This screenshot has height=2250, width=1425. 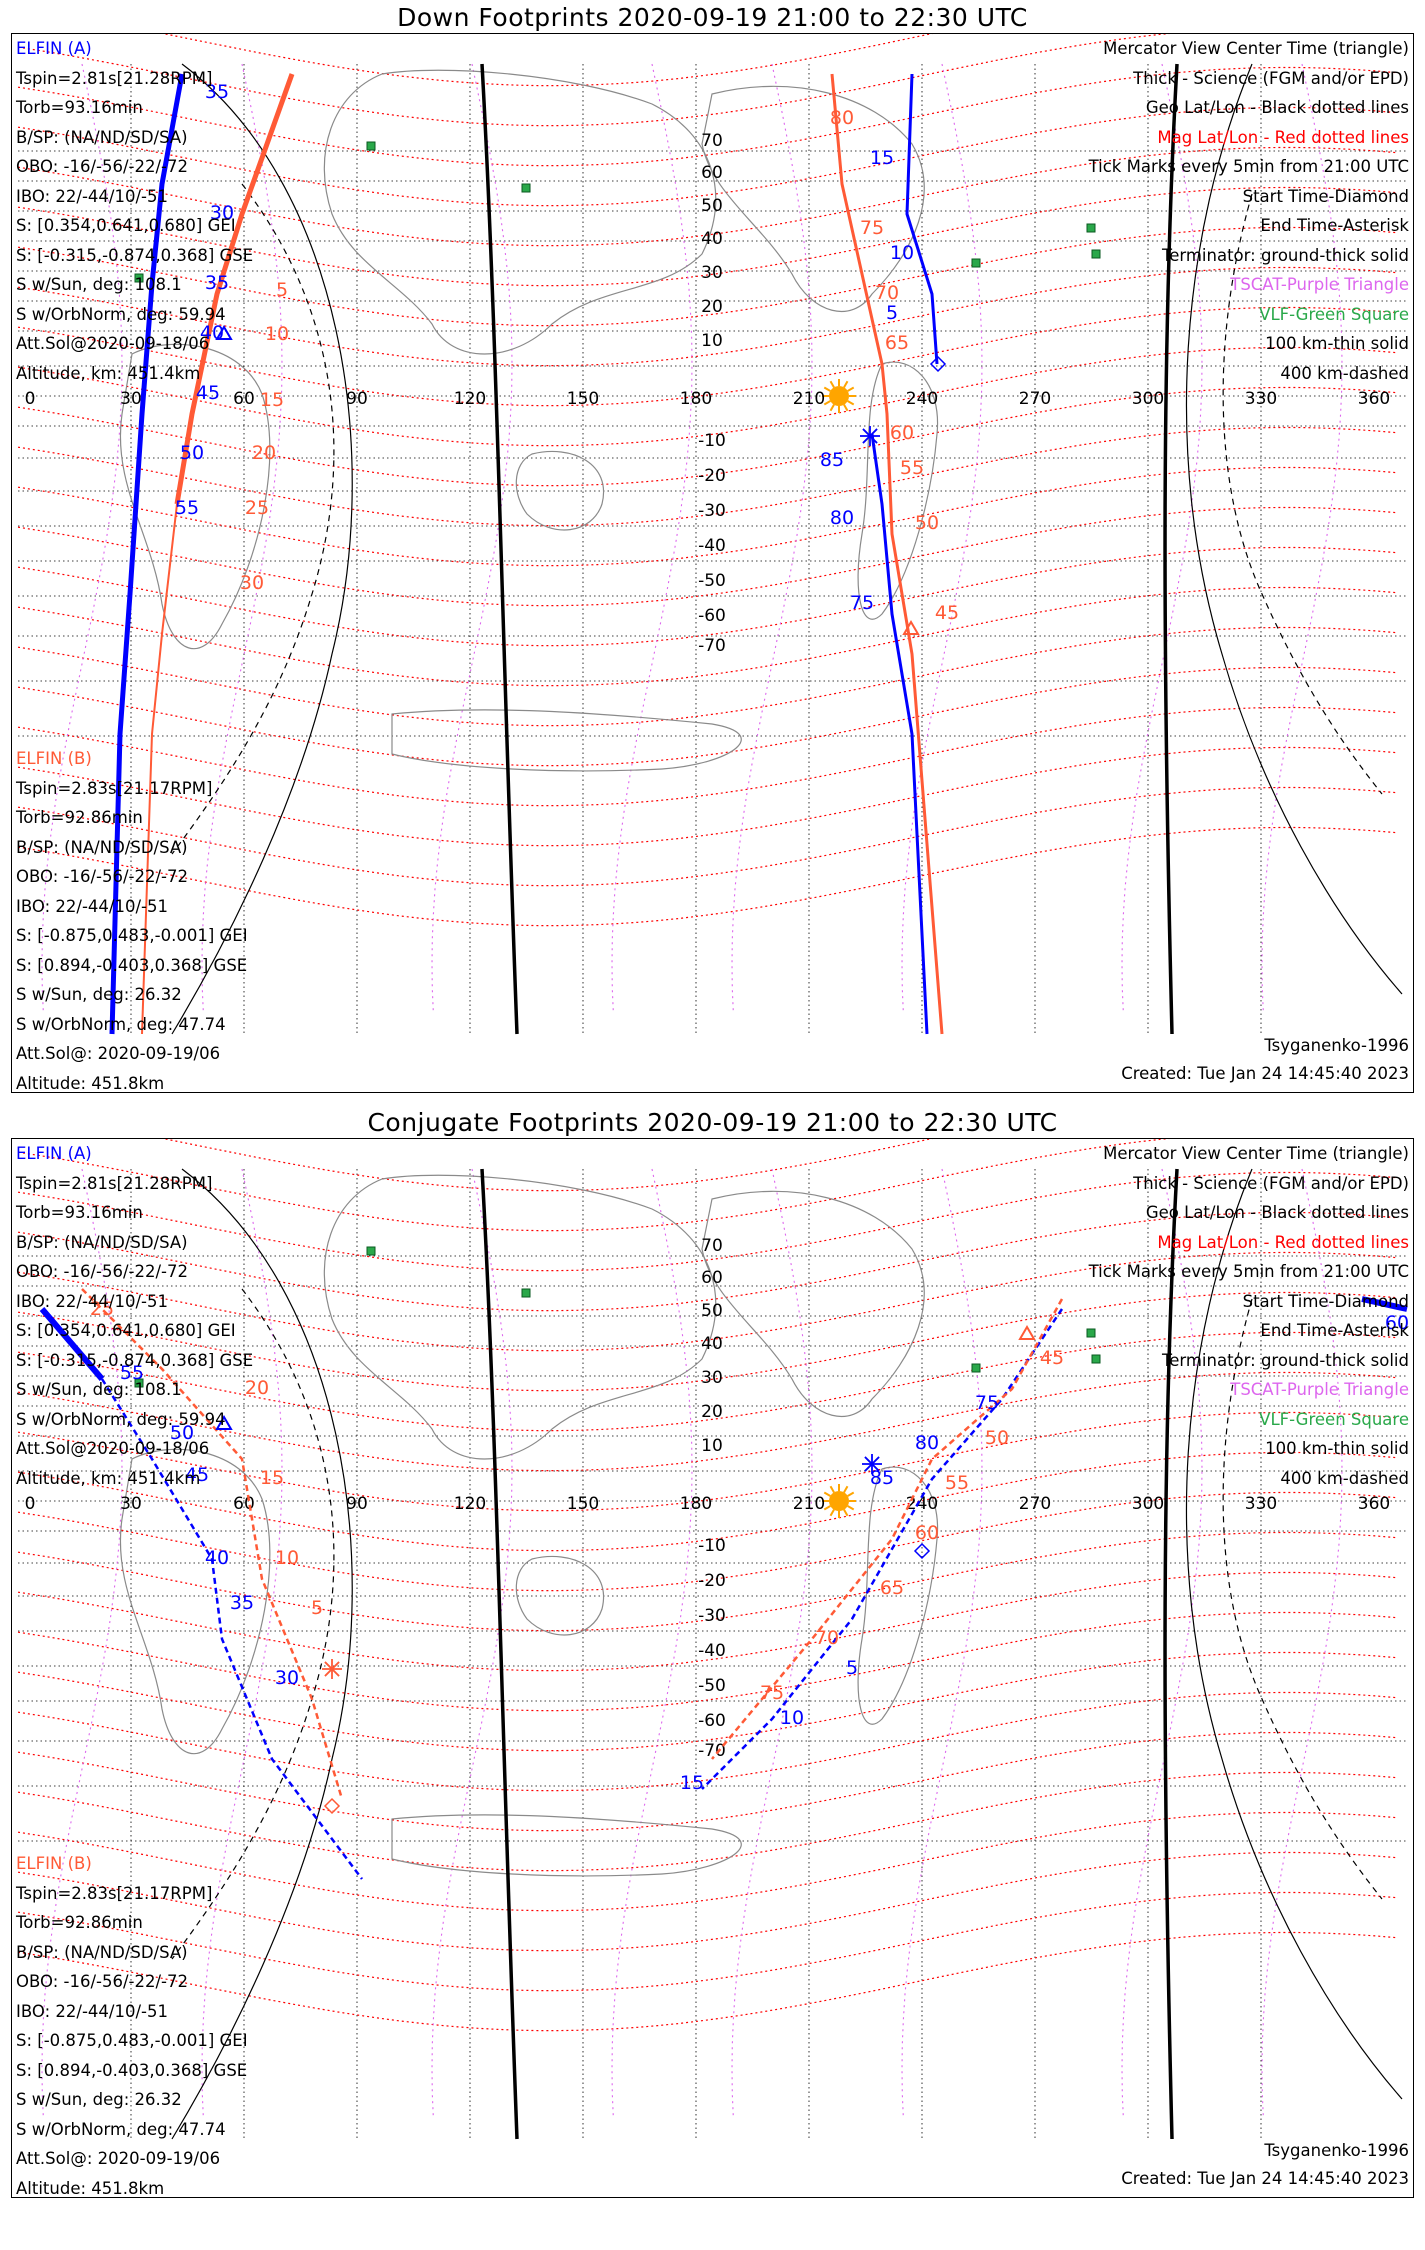 I want to click on legend-line: VLF-Green Square, so click(x=1334, y=314).